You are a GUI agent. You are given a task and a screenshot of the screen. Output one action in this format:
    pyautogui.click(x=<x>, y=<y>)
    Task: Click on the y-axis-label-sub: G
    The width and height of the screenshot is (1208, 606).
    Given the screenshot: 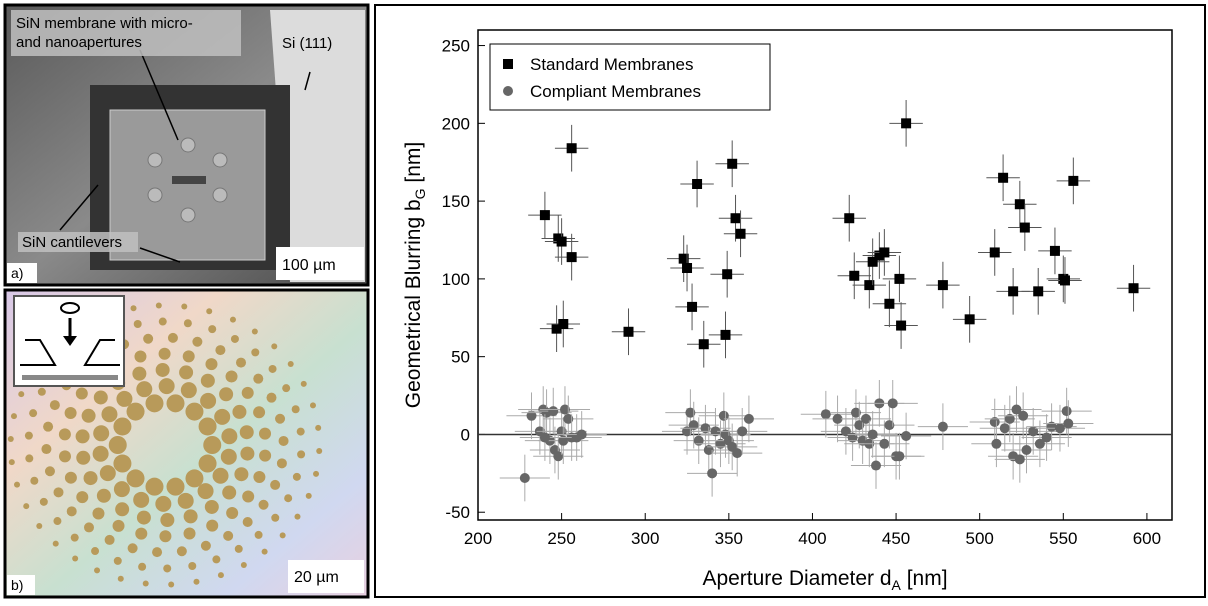 What is the action you would take?
    pyautogui.click(x=420, y=193)
    